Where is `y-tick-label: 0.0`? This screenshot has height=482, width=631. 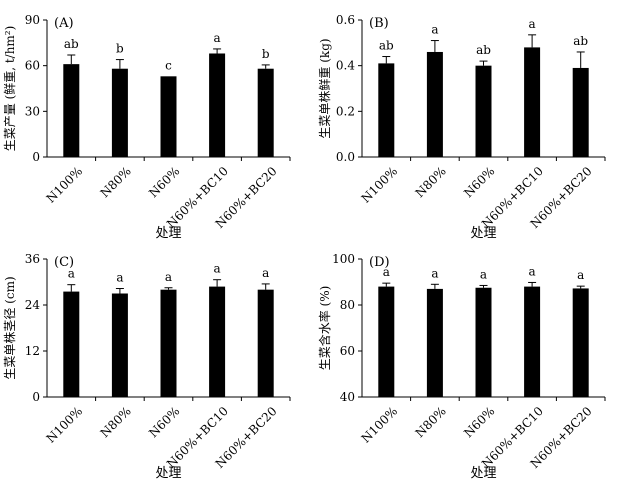 y-tick-label: 0.0 is located at coordinates (345, 157).